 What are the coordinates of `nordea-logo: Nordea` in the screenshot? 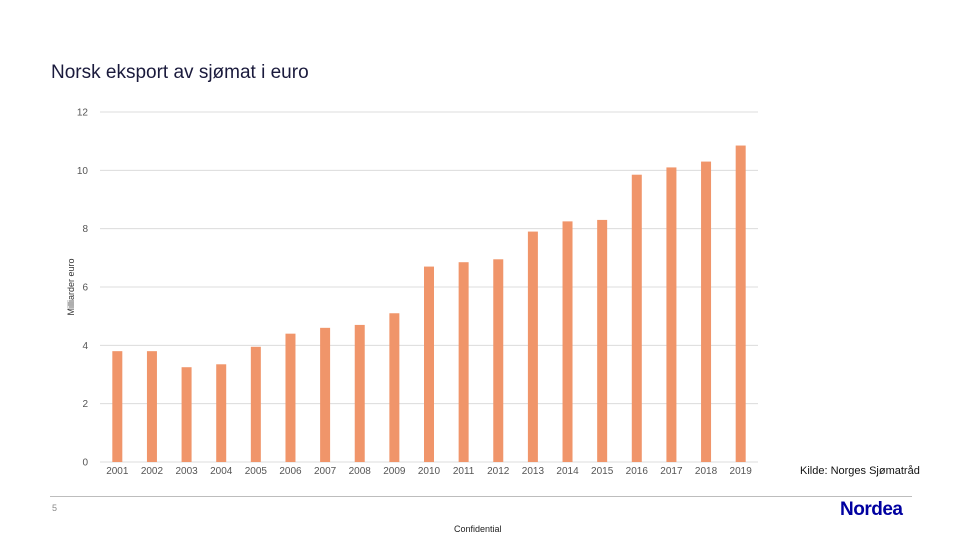 It's located at (871, 509).